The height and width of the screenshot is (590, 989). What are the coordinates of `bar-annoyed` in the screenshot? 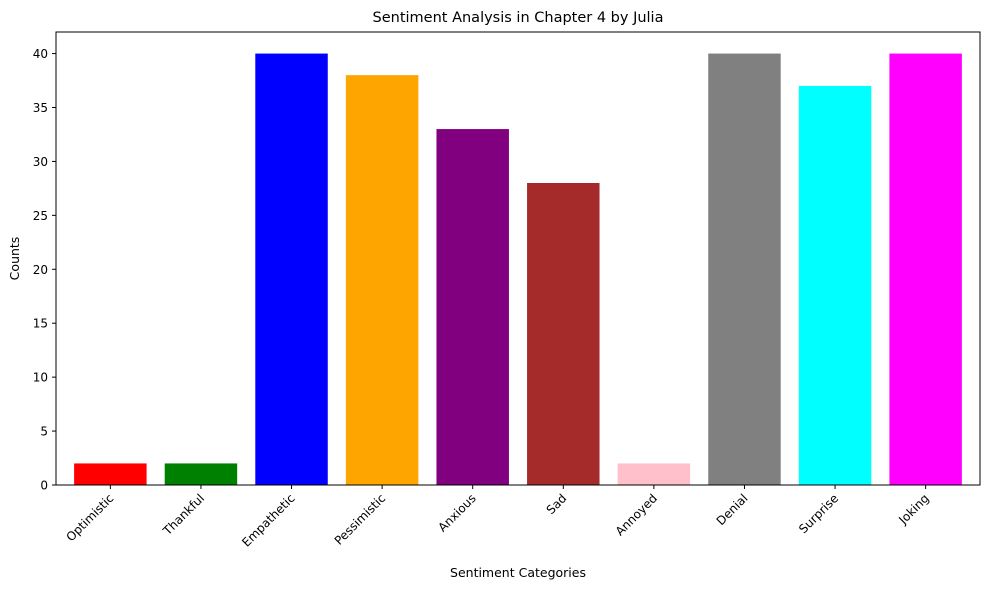 It's located at (654, 474).